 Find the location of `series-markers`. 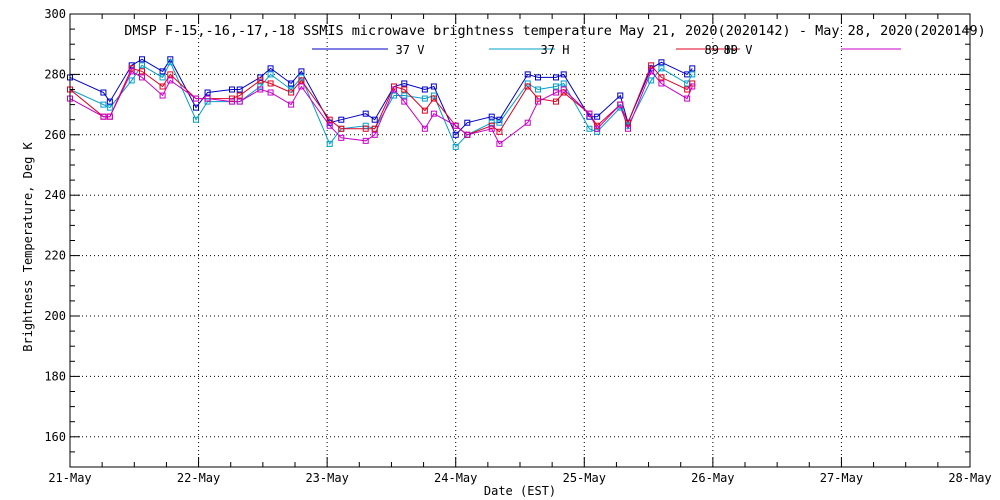

series-markers is located at coordinates (381, 103).